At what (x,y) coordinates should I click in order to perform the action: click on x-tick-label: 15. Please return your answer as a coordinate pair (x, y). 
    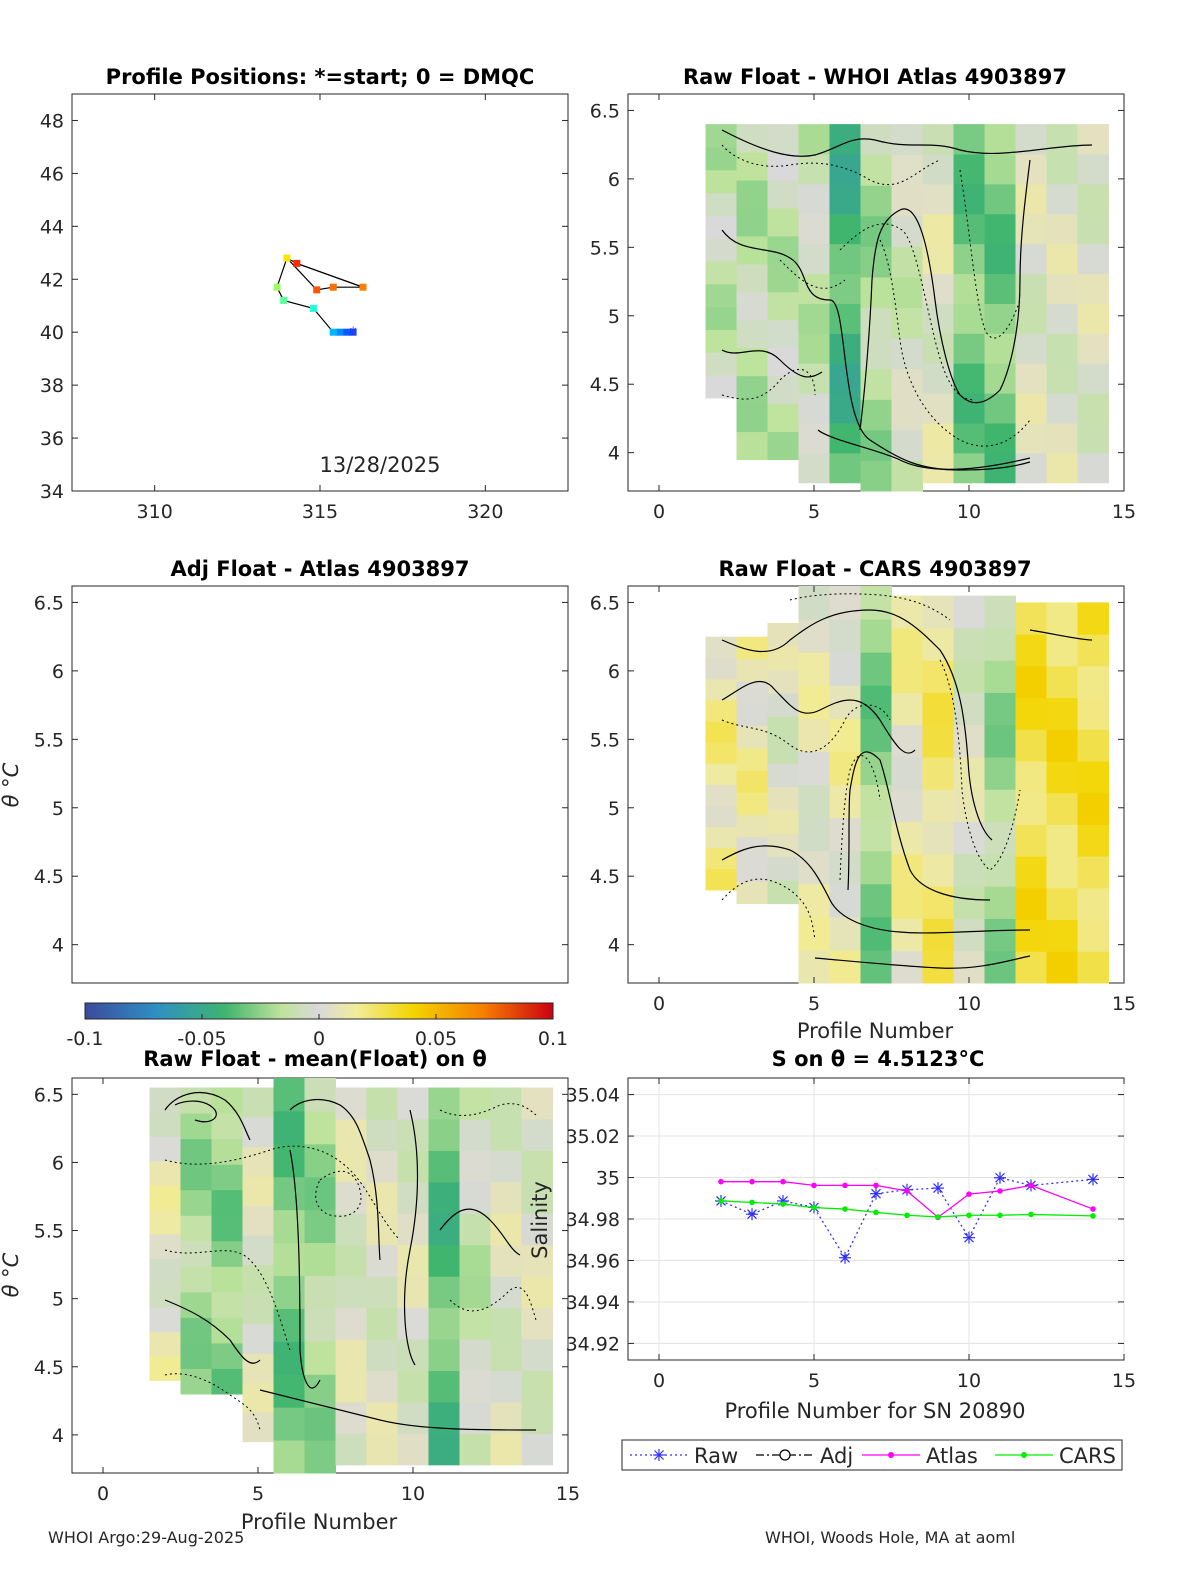
    Looking at the image, I should click on (568, 1494).